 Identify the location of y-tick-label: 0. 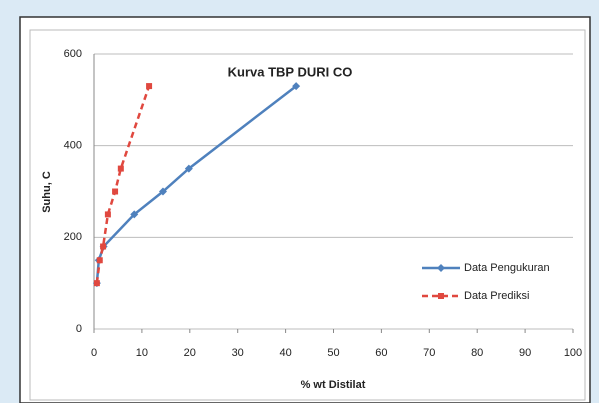
(79, 329).